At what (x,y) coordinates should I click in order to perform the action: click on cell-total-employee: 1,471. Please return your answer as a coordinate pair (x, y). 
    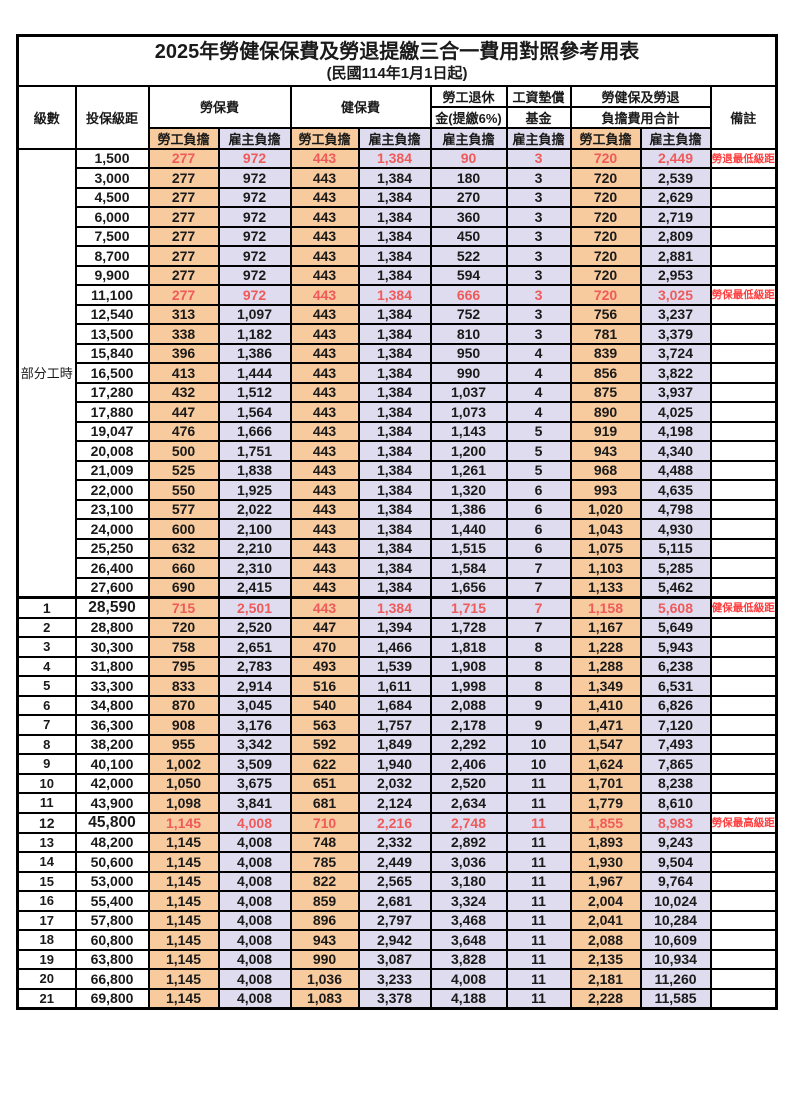
    Looking at the image, I should click on (605, 725).